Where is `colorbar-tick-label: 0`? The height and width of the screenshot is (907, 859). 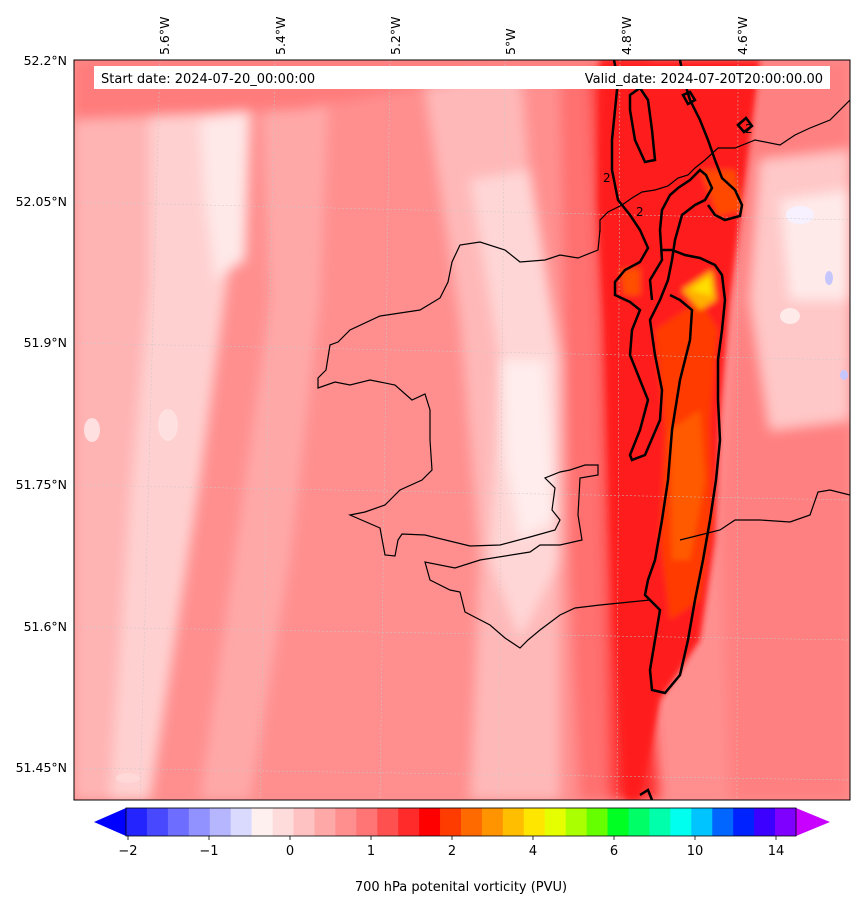 colorbar-tick-label: 0 is located at coordinates (290, 851).